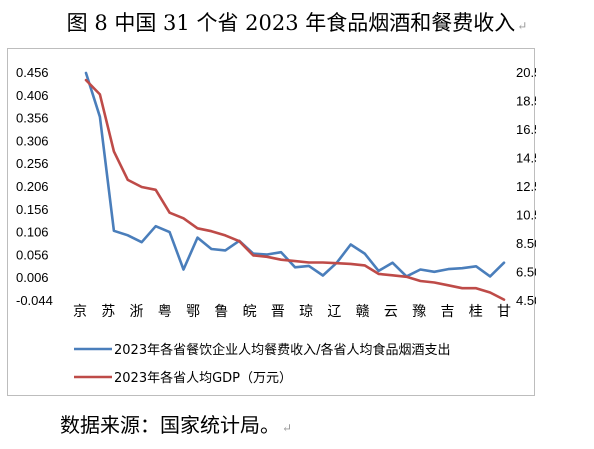  Describe the element at coordinates (334, 312) in the screenshot. I see `category-label: 辽` at that location.